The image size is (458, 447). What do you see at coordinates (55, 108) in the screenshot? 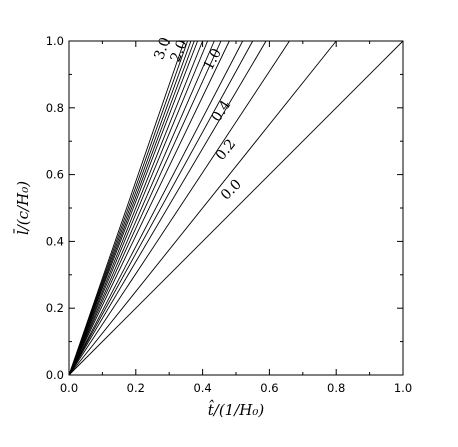
I see `y-tick-label: 0.8` at bounding box center [55, 108].